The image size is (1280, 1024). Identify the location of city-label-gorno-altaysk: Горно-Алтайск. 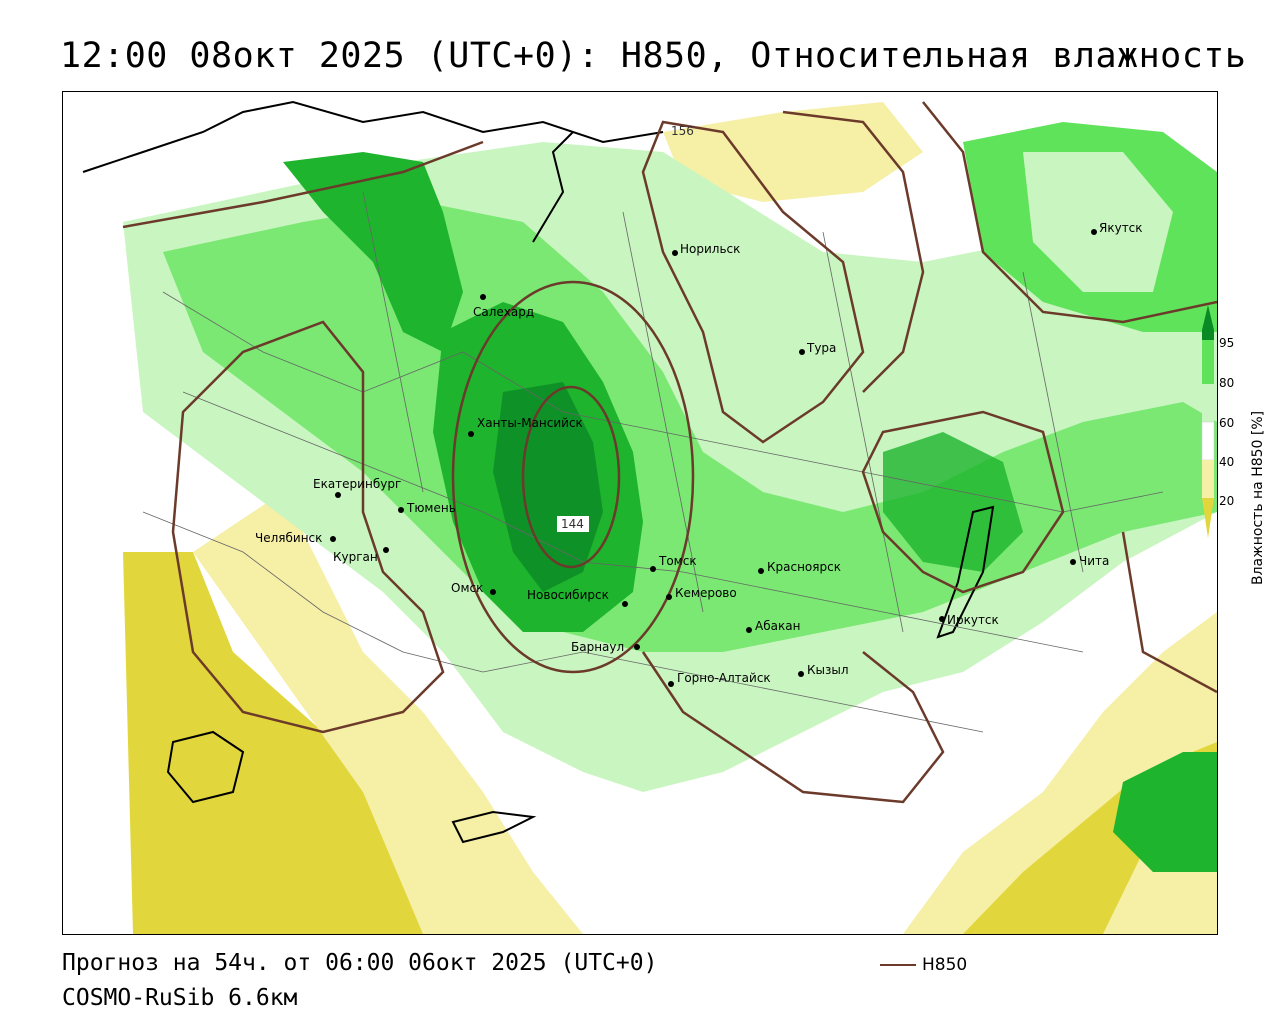
(724, 678).